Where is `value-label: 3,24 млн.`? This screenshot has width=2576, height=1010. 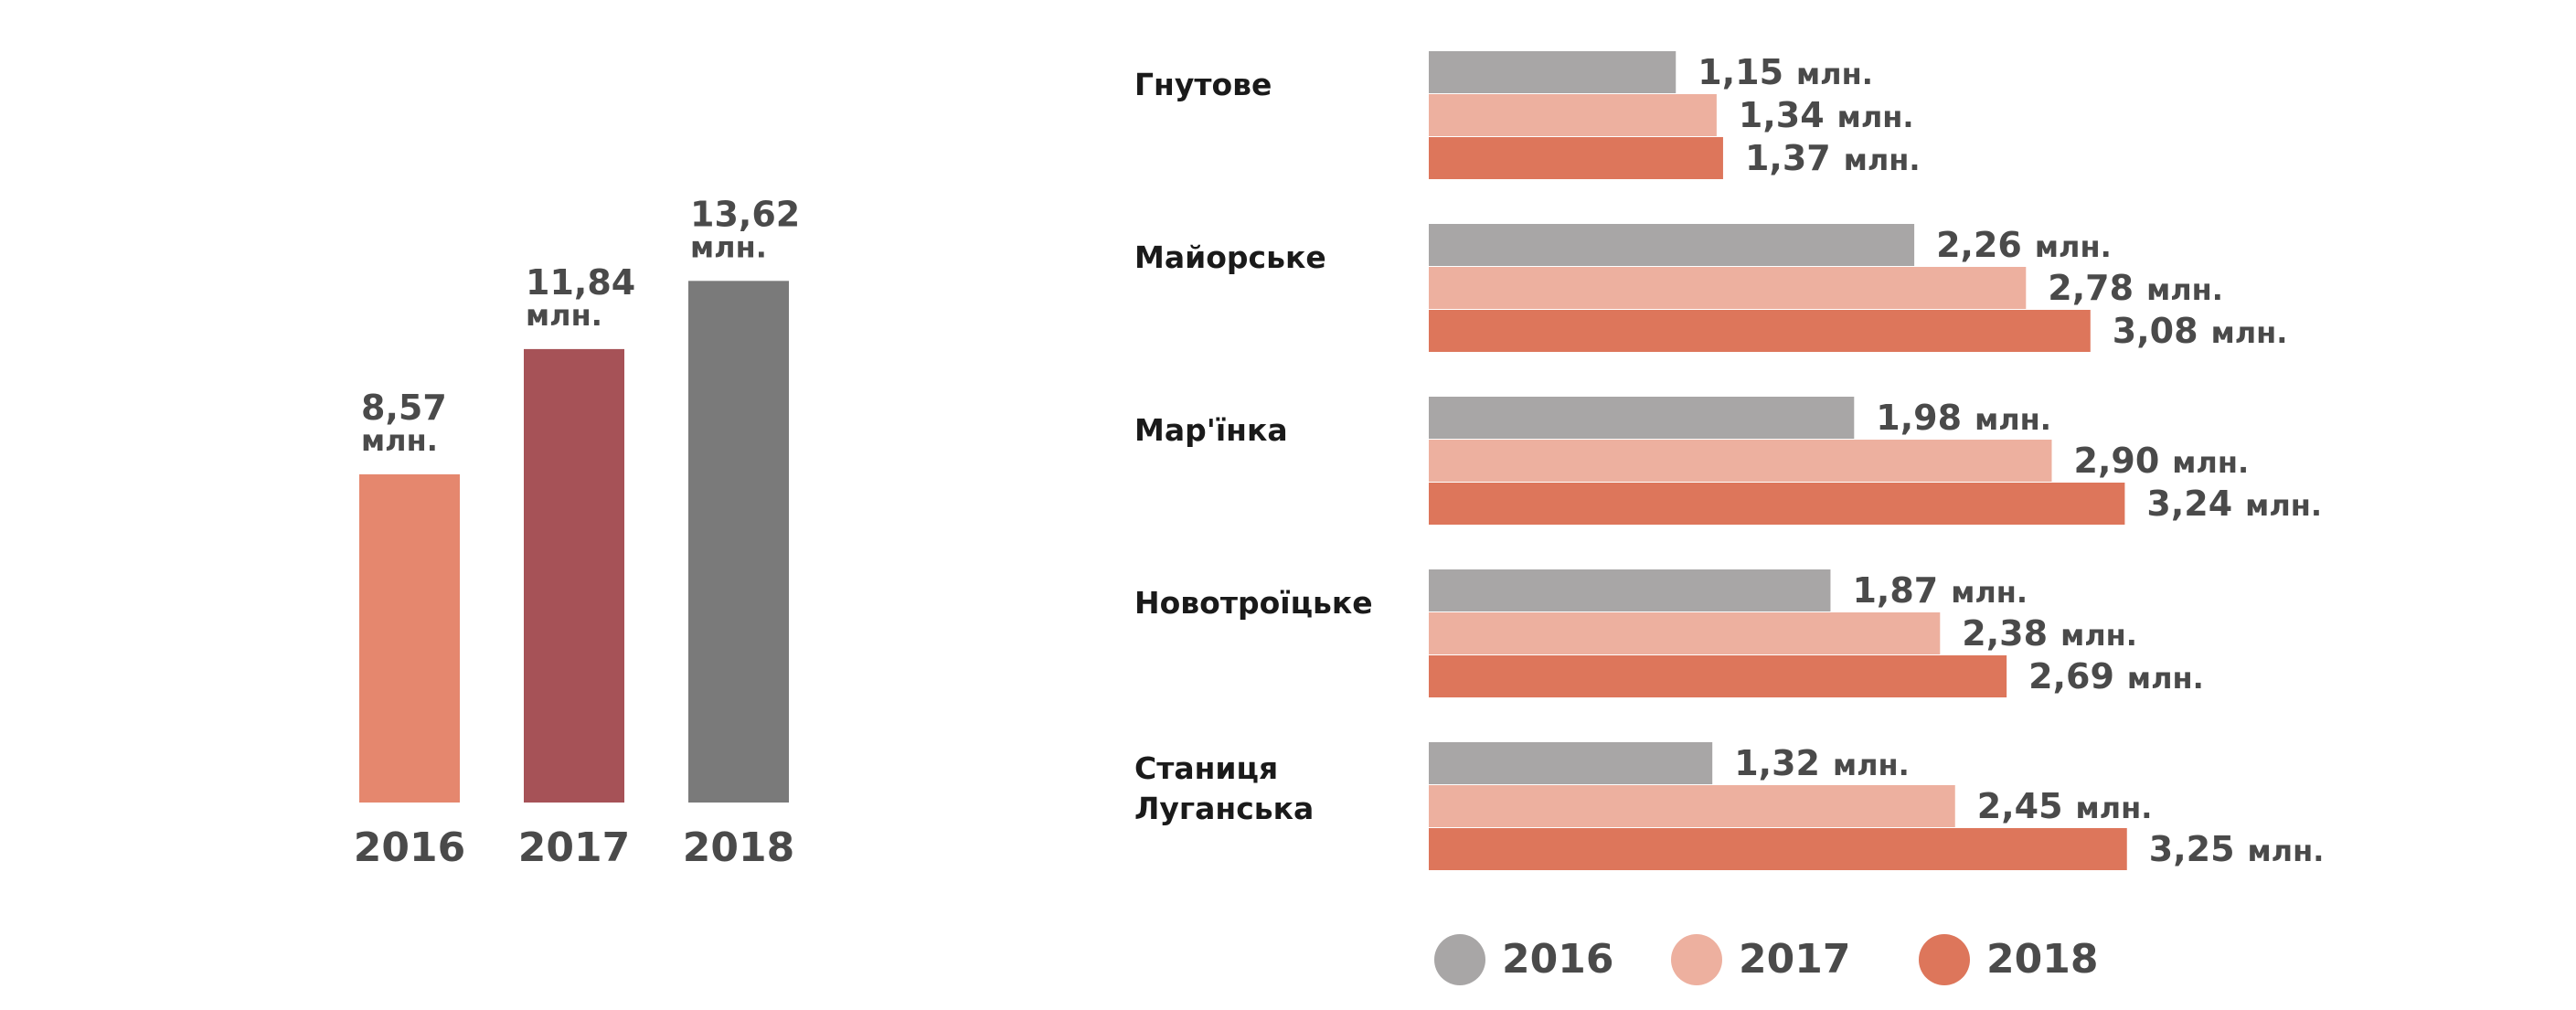
value-label: 3,24 млн. is located at coordinates (2234, 504).